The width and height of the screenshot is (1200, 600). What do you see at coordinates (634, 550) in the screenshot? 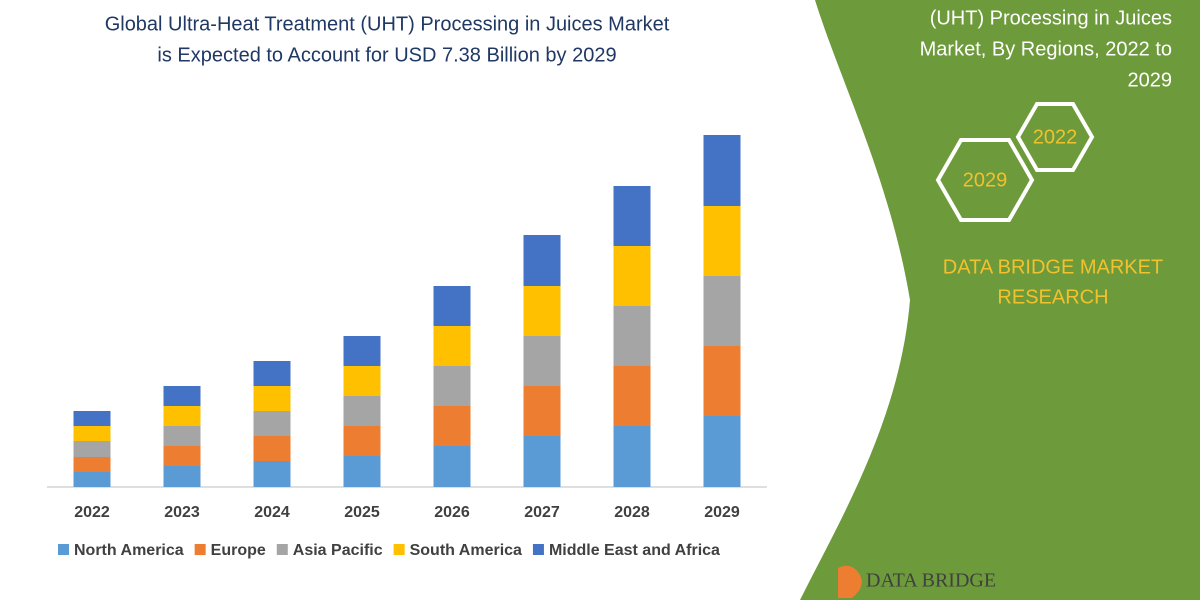
I see `legend-label: Middle East and Africa` at bounding box center [634, 550].